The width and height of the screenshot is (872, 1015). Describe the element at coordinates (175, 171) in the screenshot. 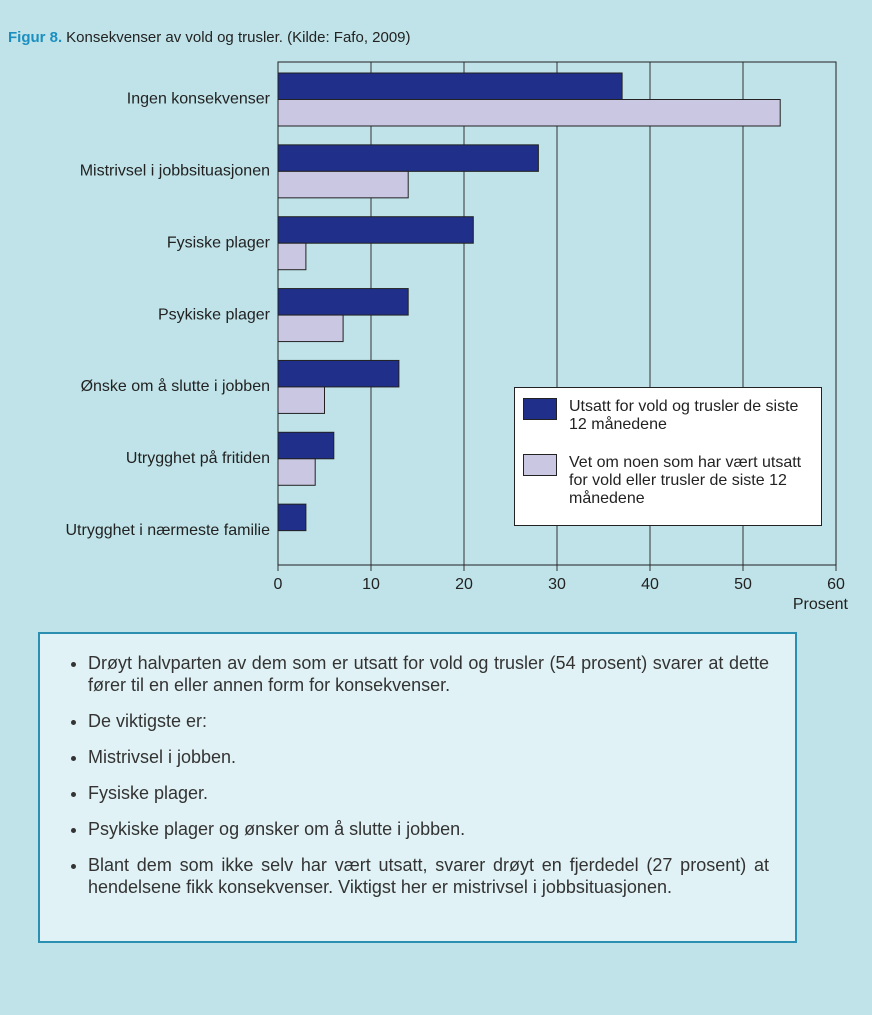

I see `y-tick-label: Mistrivsel i jobbsituasjonen` at that location.